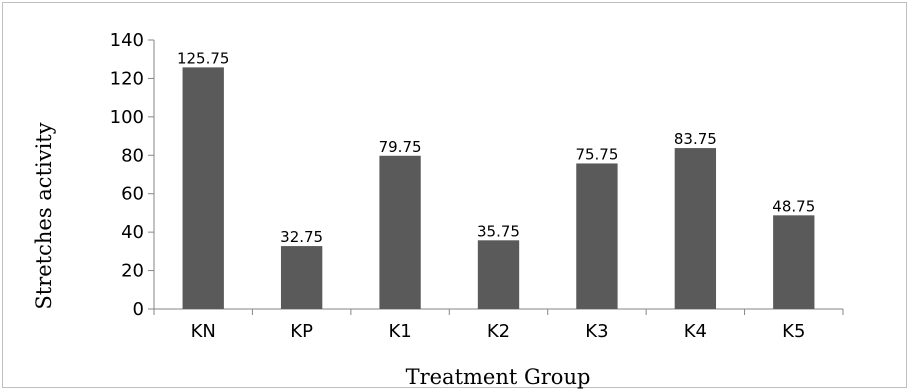  What do you see at coordinates (127, 78) in the screenshot?
I see `y-tick-label: 120` at bounding box center [127, 78].